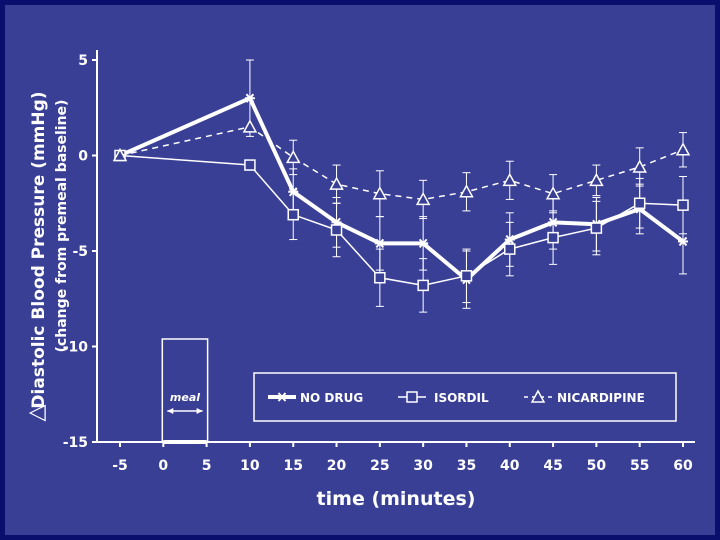 The width and height of the screenshot is (720, 540). I want to click on series-line-nicardipine, so click(401, 163).